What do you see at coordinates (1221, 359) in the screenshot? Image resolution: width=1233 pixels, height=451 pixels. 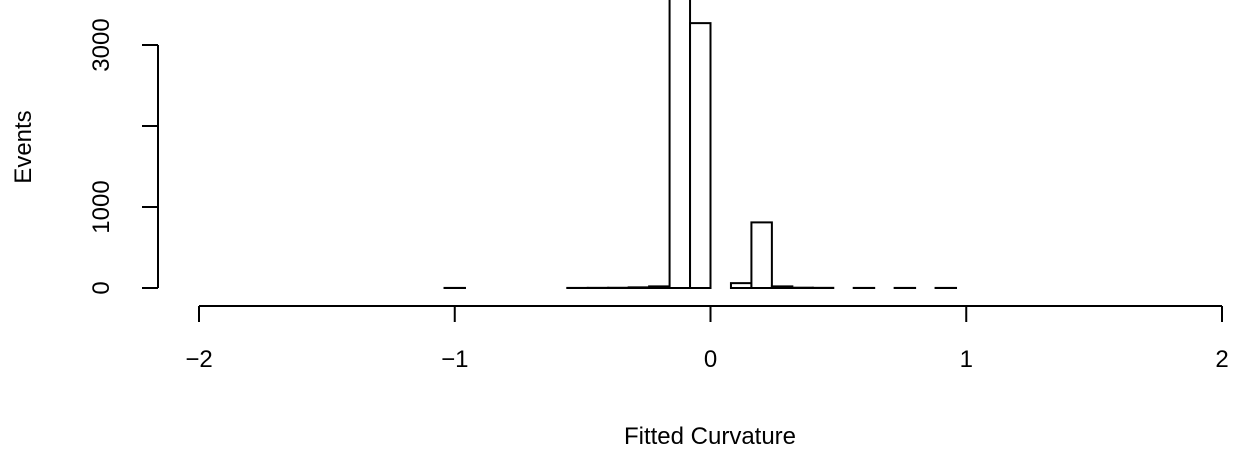 I see `x-tick-label: 2` at bounding box center [1221, 359].